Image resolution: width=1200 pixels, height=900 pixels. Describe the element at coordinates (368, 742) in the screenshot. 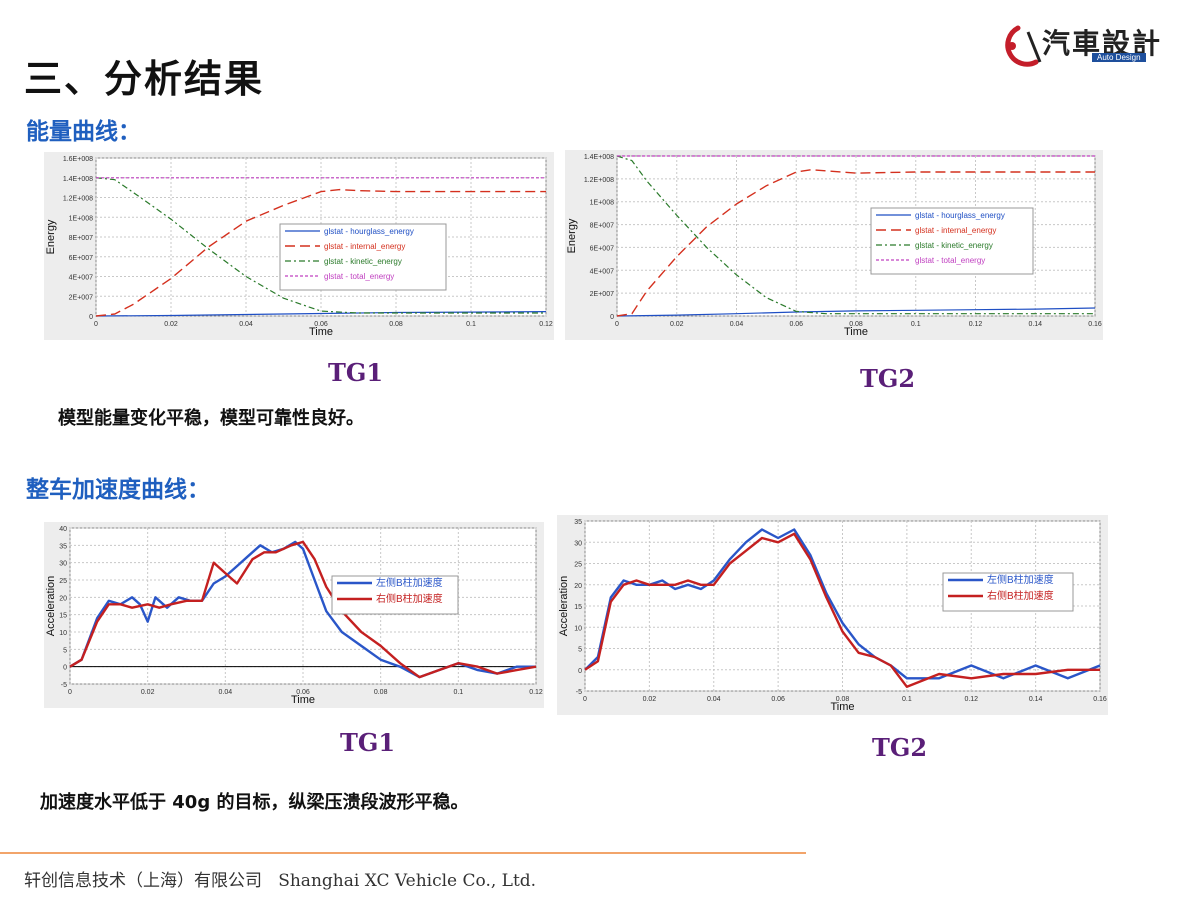

I see `tg1-label: TG1` at that location.